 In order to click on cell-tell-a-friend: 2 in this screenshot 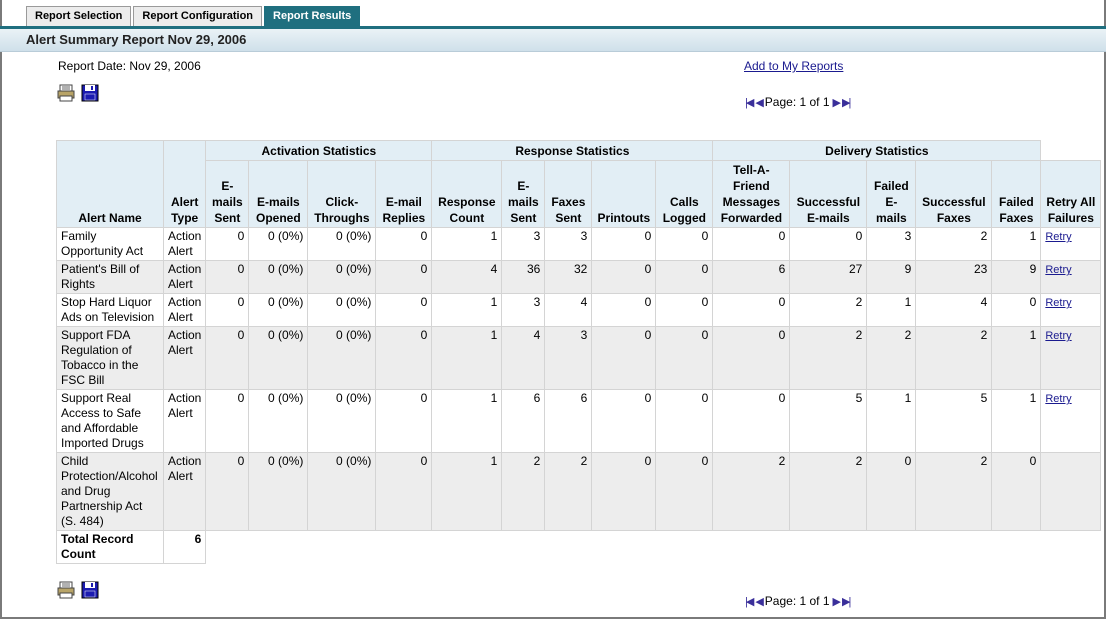, I will do `click(751, 491)`.